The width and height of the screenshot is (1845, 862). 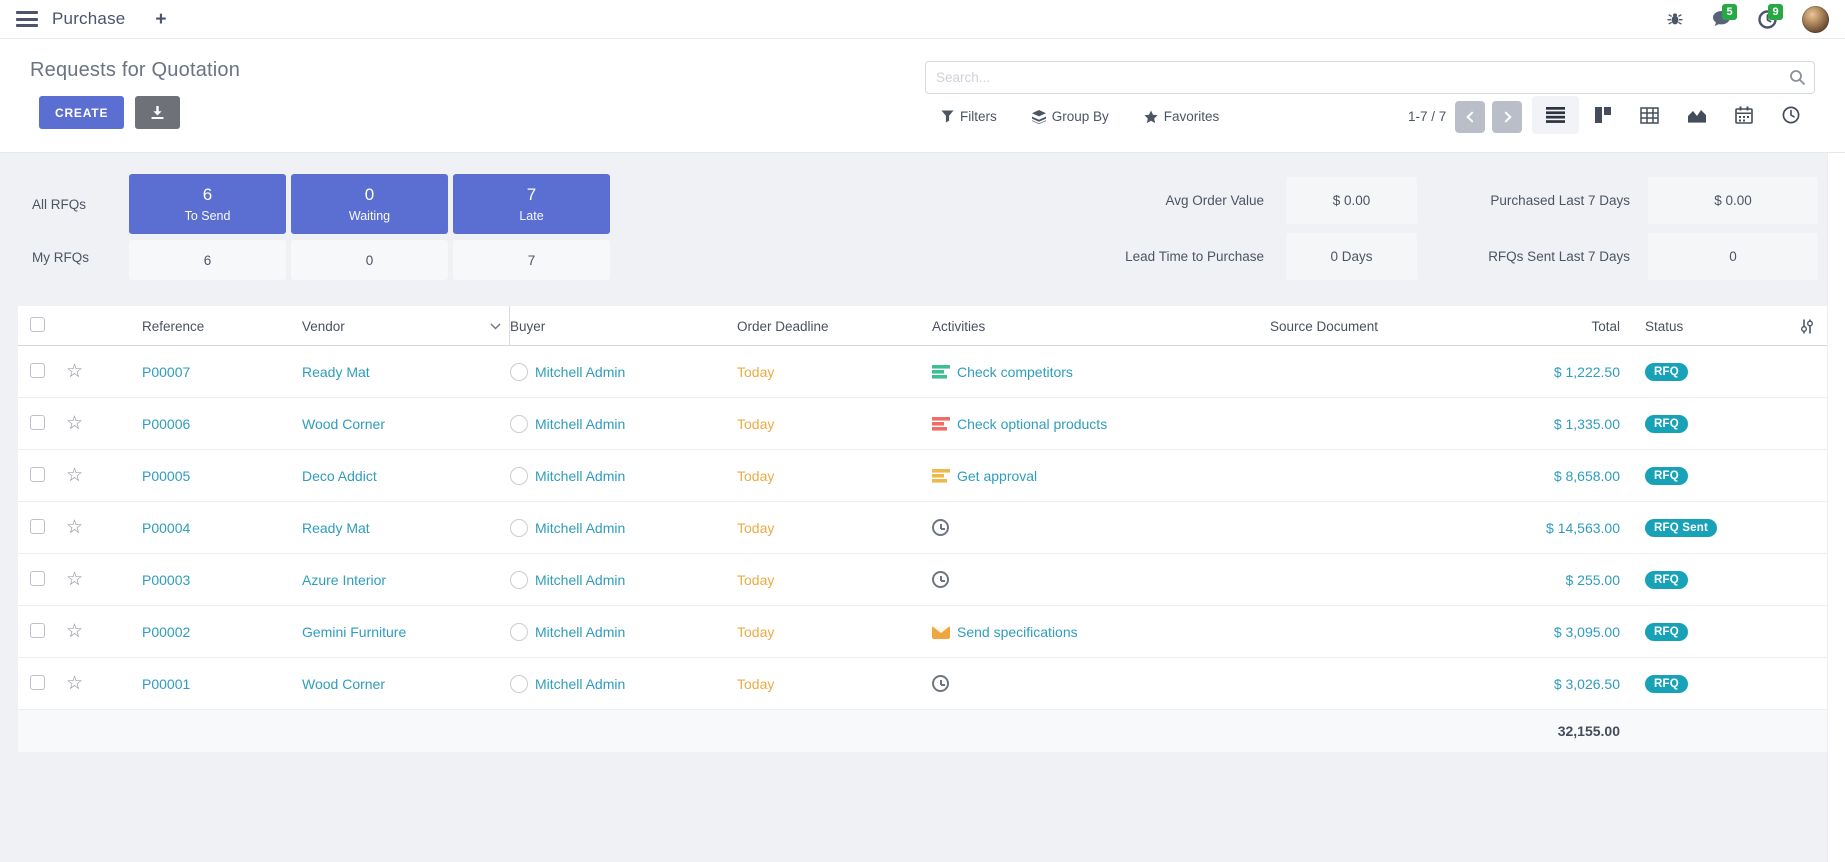 I want to click on activity-cell: Check optional products, so click(x=1101, y=424).